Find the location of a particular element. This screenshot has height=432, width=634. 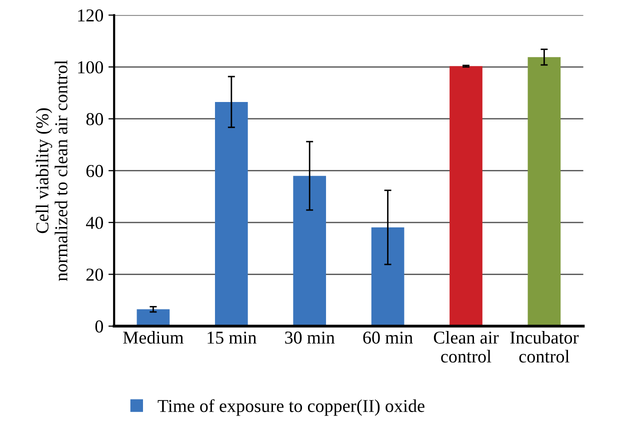

legend-label: Time of exposure to copper(II) oxide is located at coordinates (291, 407).